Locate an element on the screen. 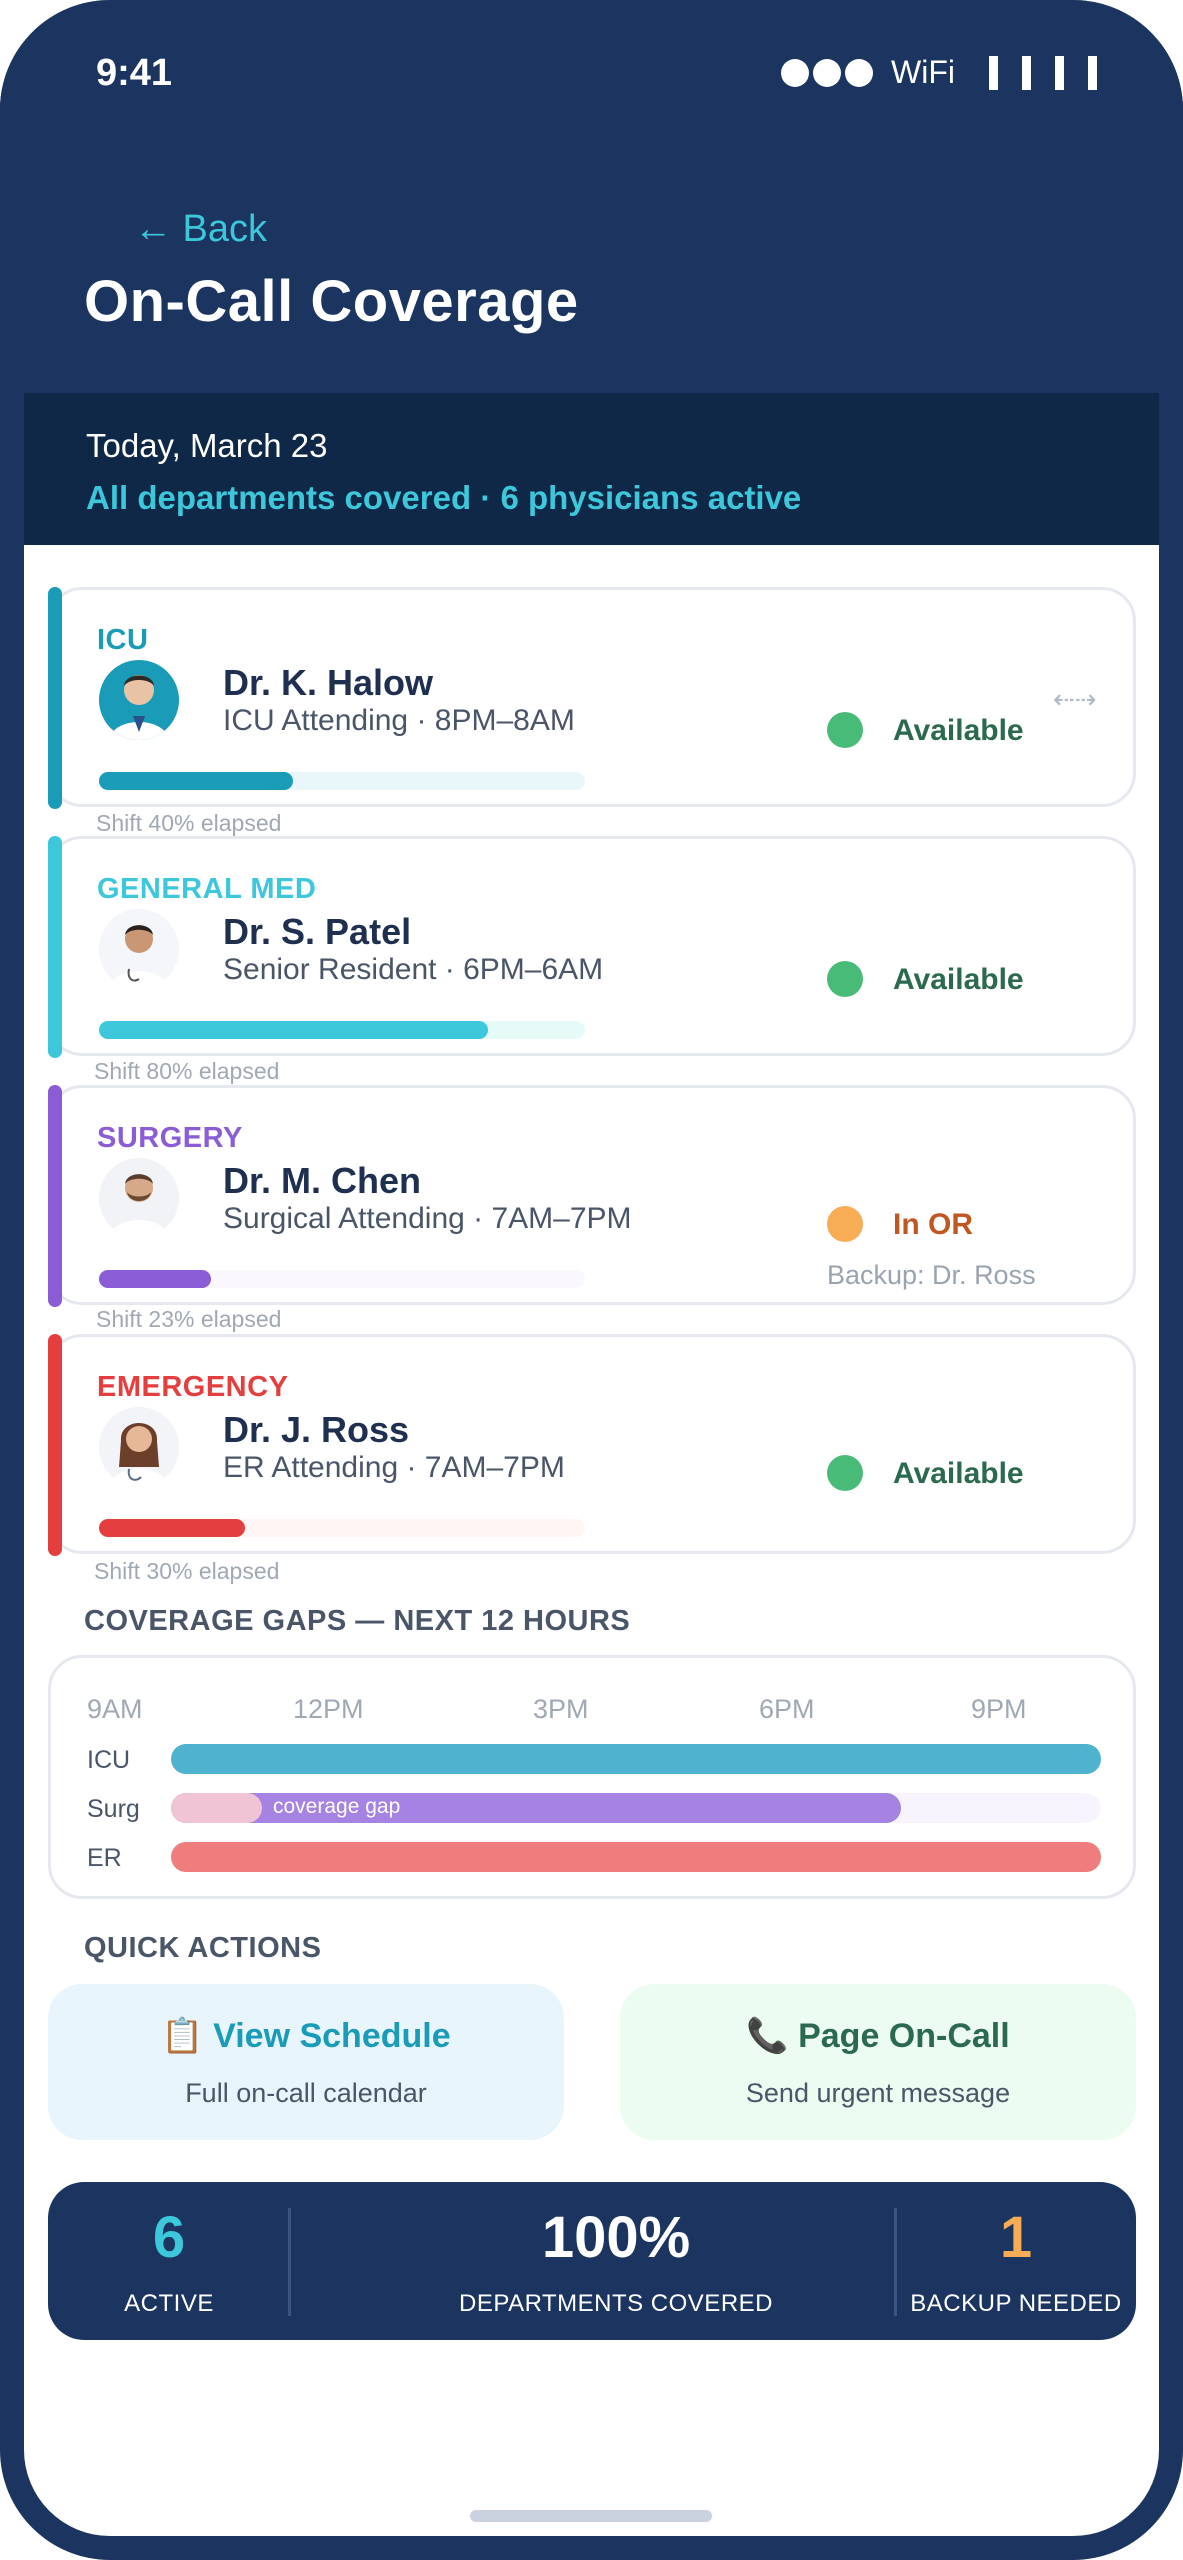 The width and height of the screenshot is (1183, 2560). time-tick: 12PM is located at coordinates (328, 1709).